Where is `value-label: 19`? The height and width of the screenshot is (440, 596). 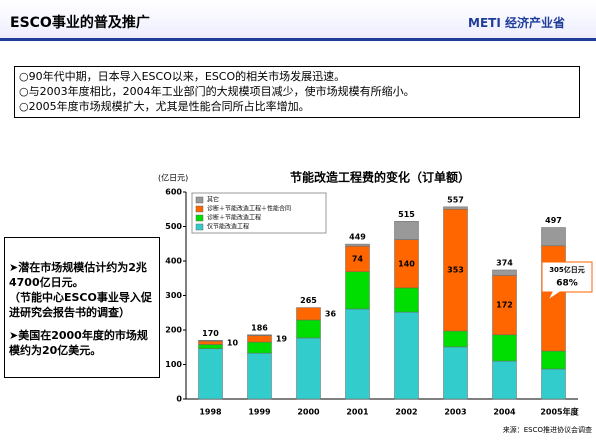
value-label: 19 is located at coordinates (282, 338).